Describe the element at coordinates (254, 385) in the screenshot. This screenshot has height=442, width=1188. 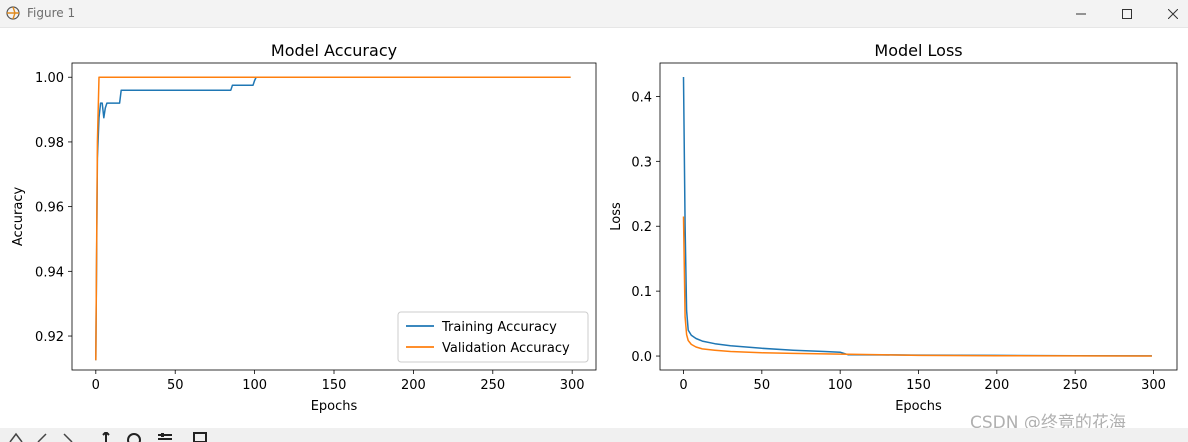
I see `accuracy-x-tick-label: 100` at that location.